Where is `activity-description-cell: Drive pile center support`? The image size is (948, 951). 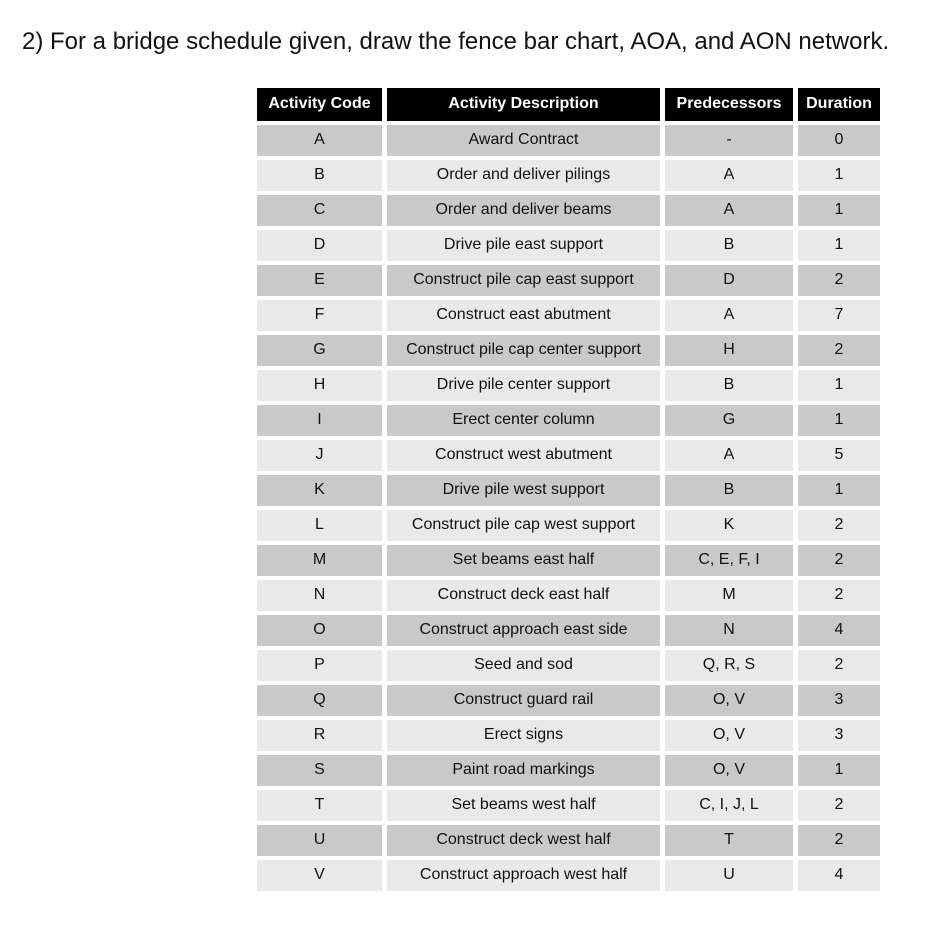 activity-description-cell: Drive pile center support is located at coordinates (523, 385).